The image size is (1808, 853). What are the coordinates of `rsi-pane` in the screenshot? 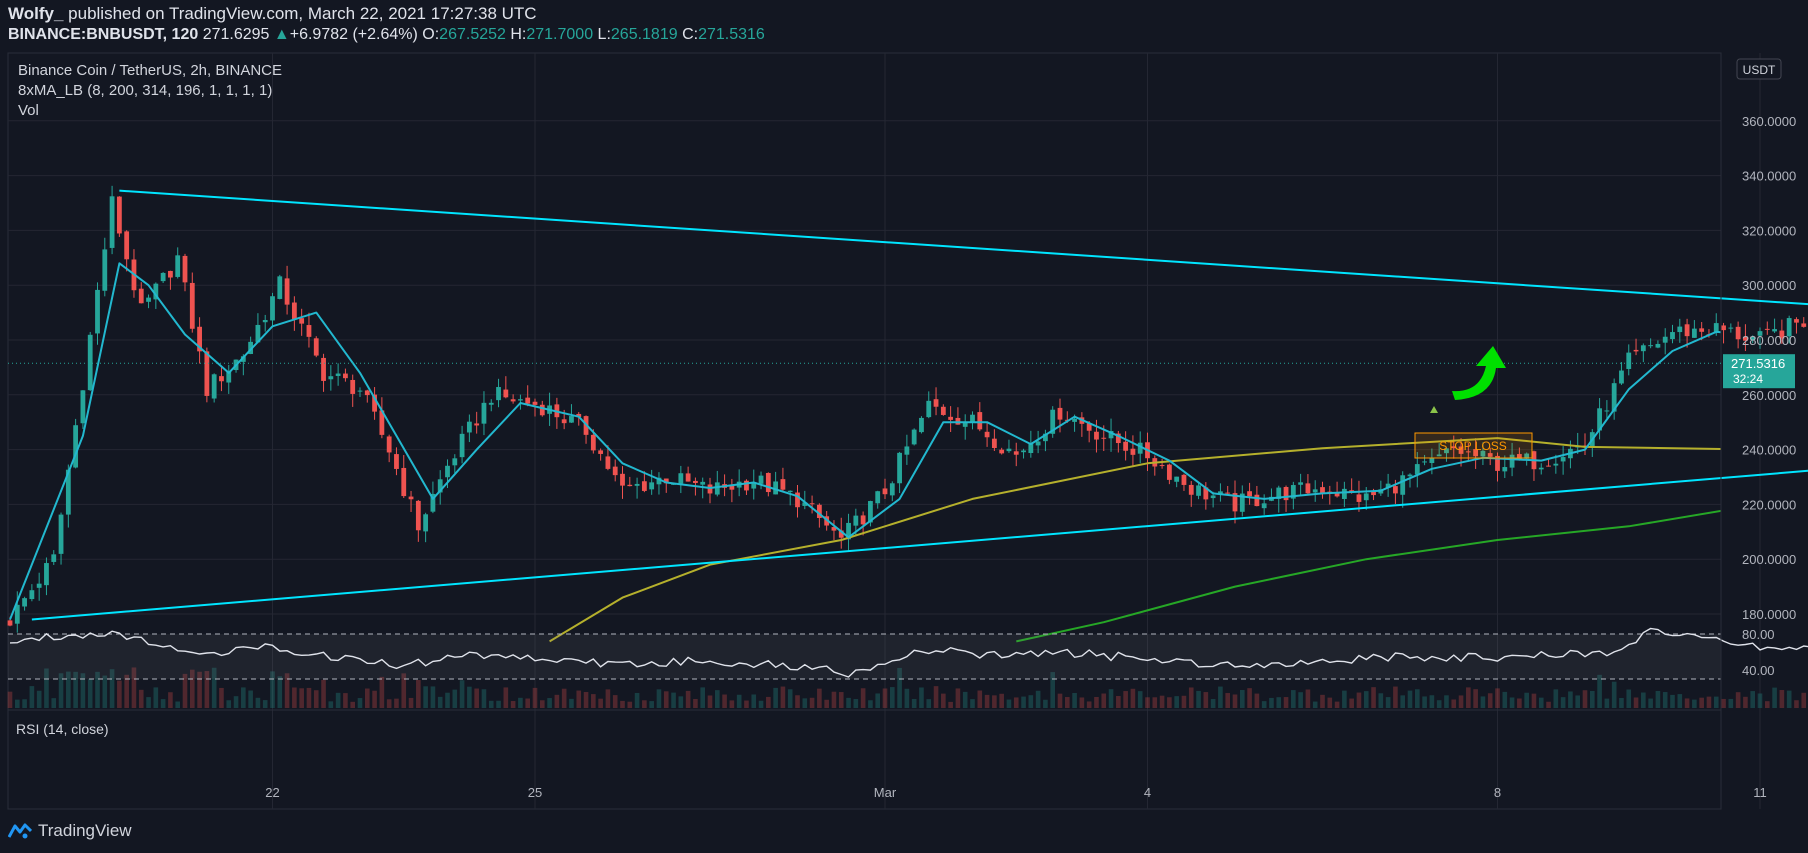 It's located at (908, 653).